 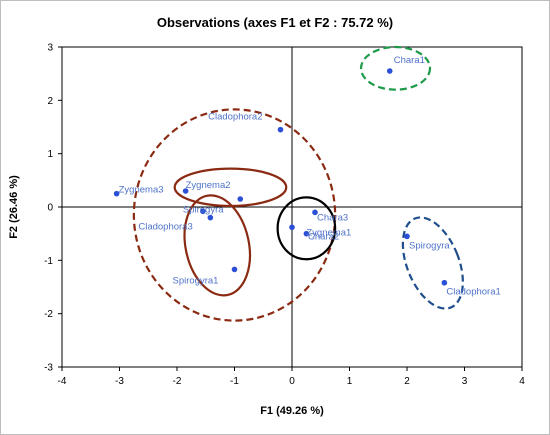 I want to click on x-tick-label: 2, so click(x=407, y=381).